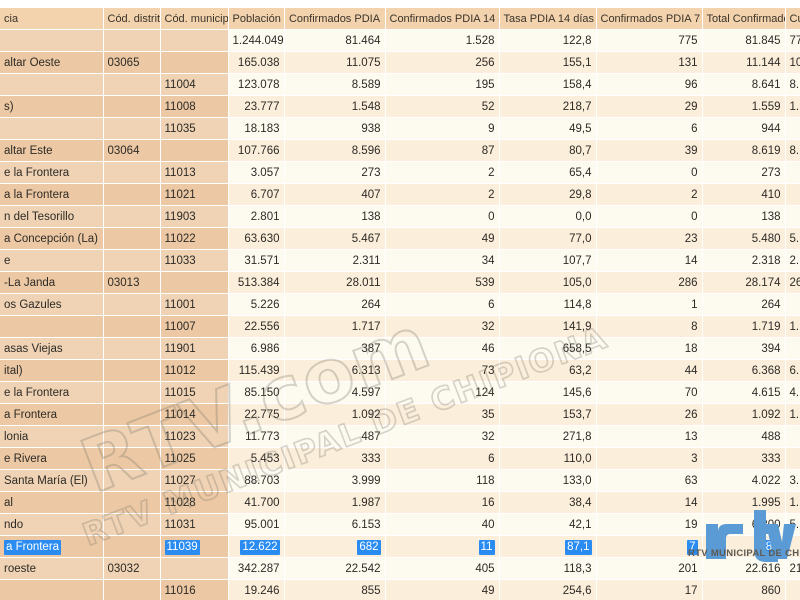  I want to click on cell-pobl: 95.001, so click(256, 524).